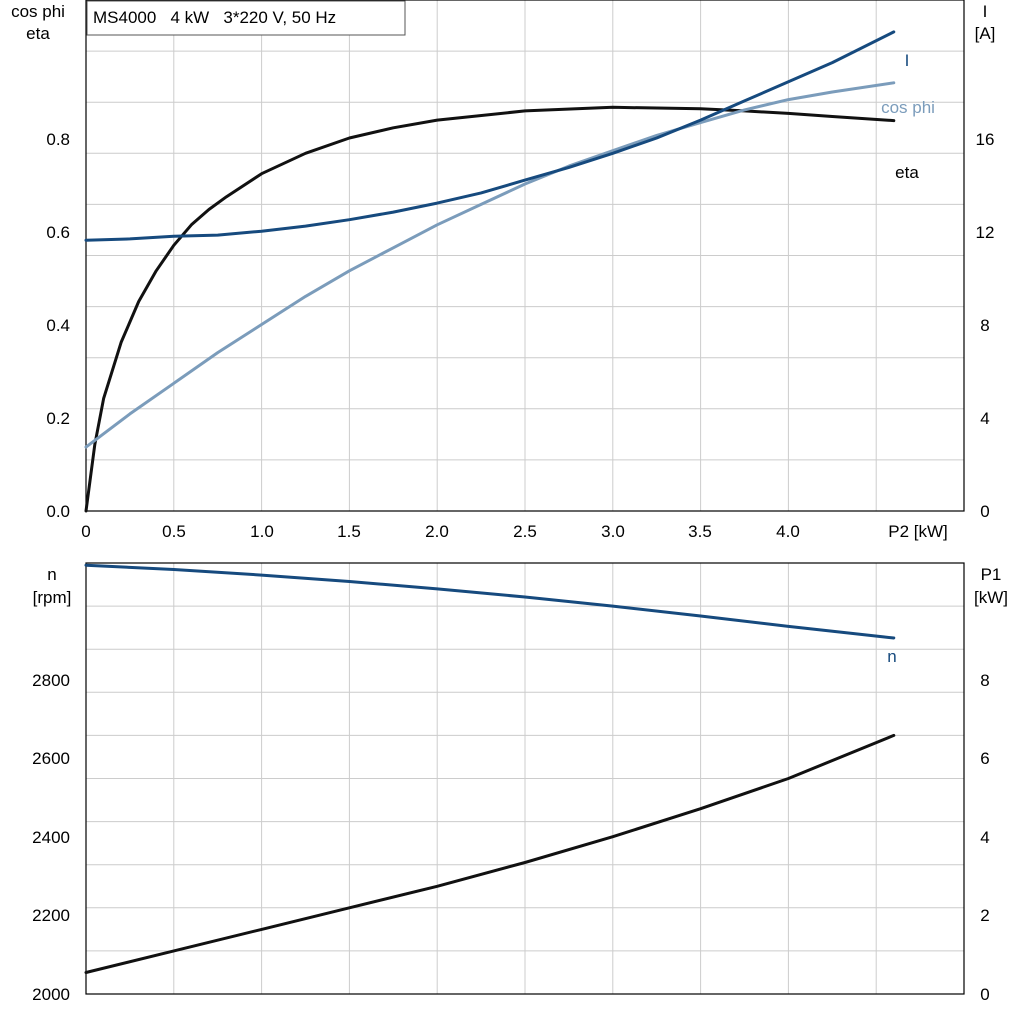 The width and height of the screenshot is (1024, 1024). I want to click on top-right-tick: 8, so click(984, 325).